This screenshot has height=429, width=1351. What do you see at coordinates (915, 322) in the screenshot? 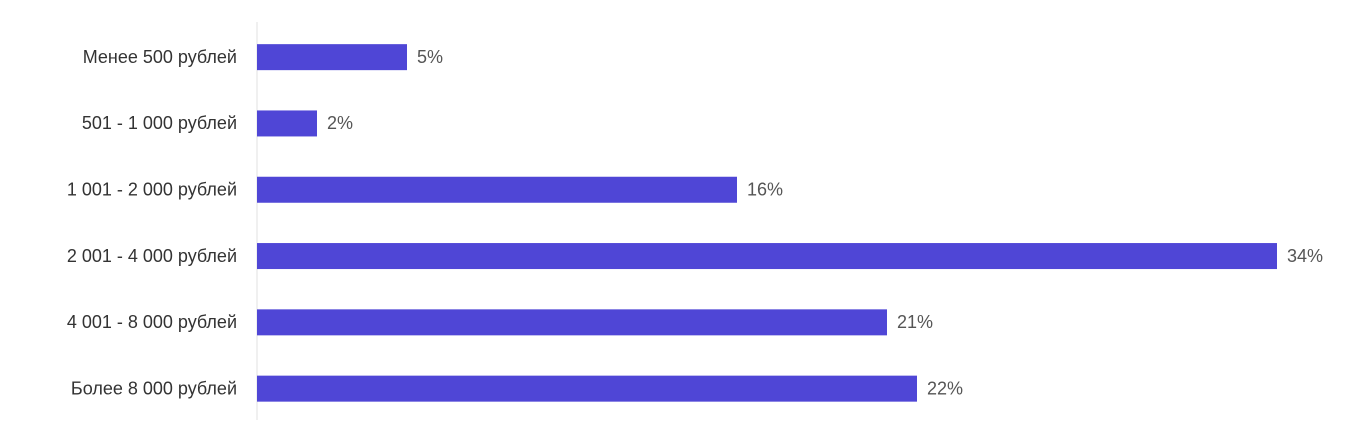
I see `value-label: 21%` at bounding box center [915, 322].